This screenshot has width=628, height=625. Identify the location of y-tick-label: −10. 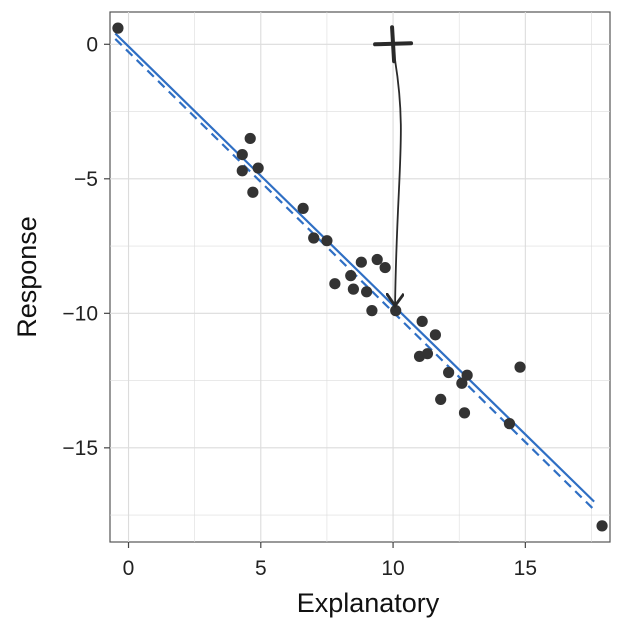
(80, 313).